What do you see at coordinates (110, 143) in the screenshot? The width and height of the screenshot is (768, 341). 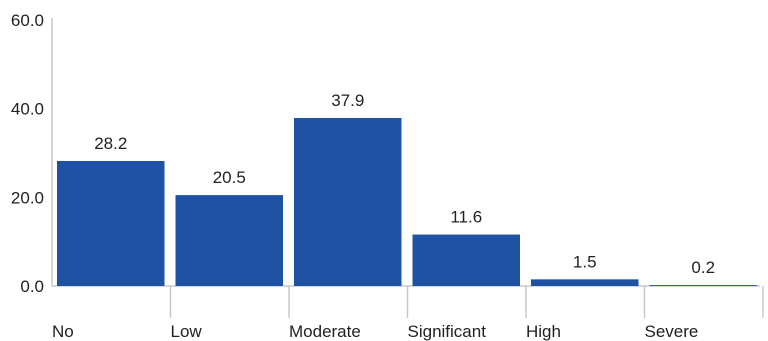 I see `data-label: 28.2` at bounding box center [110, 143].